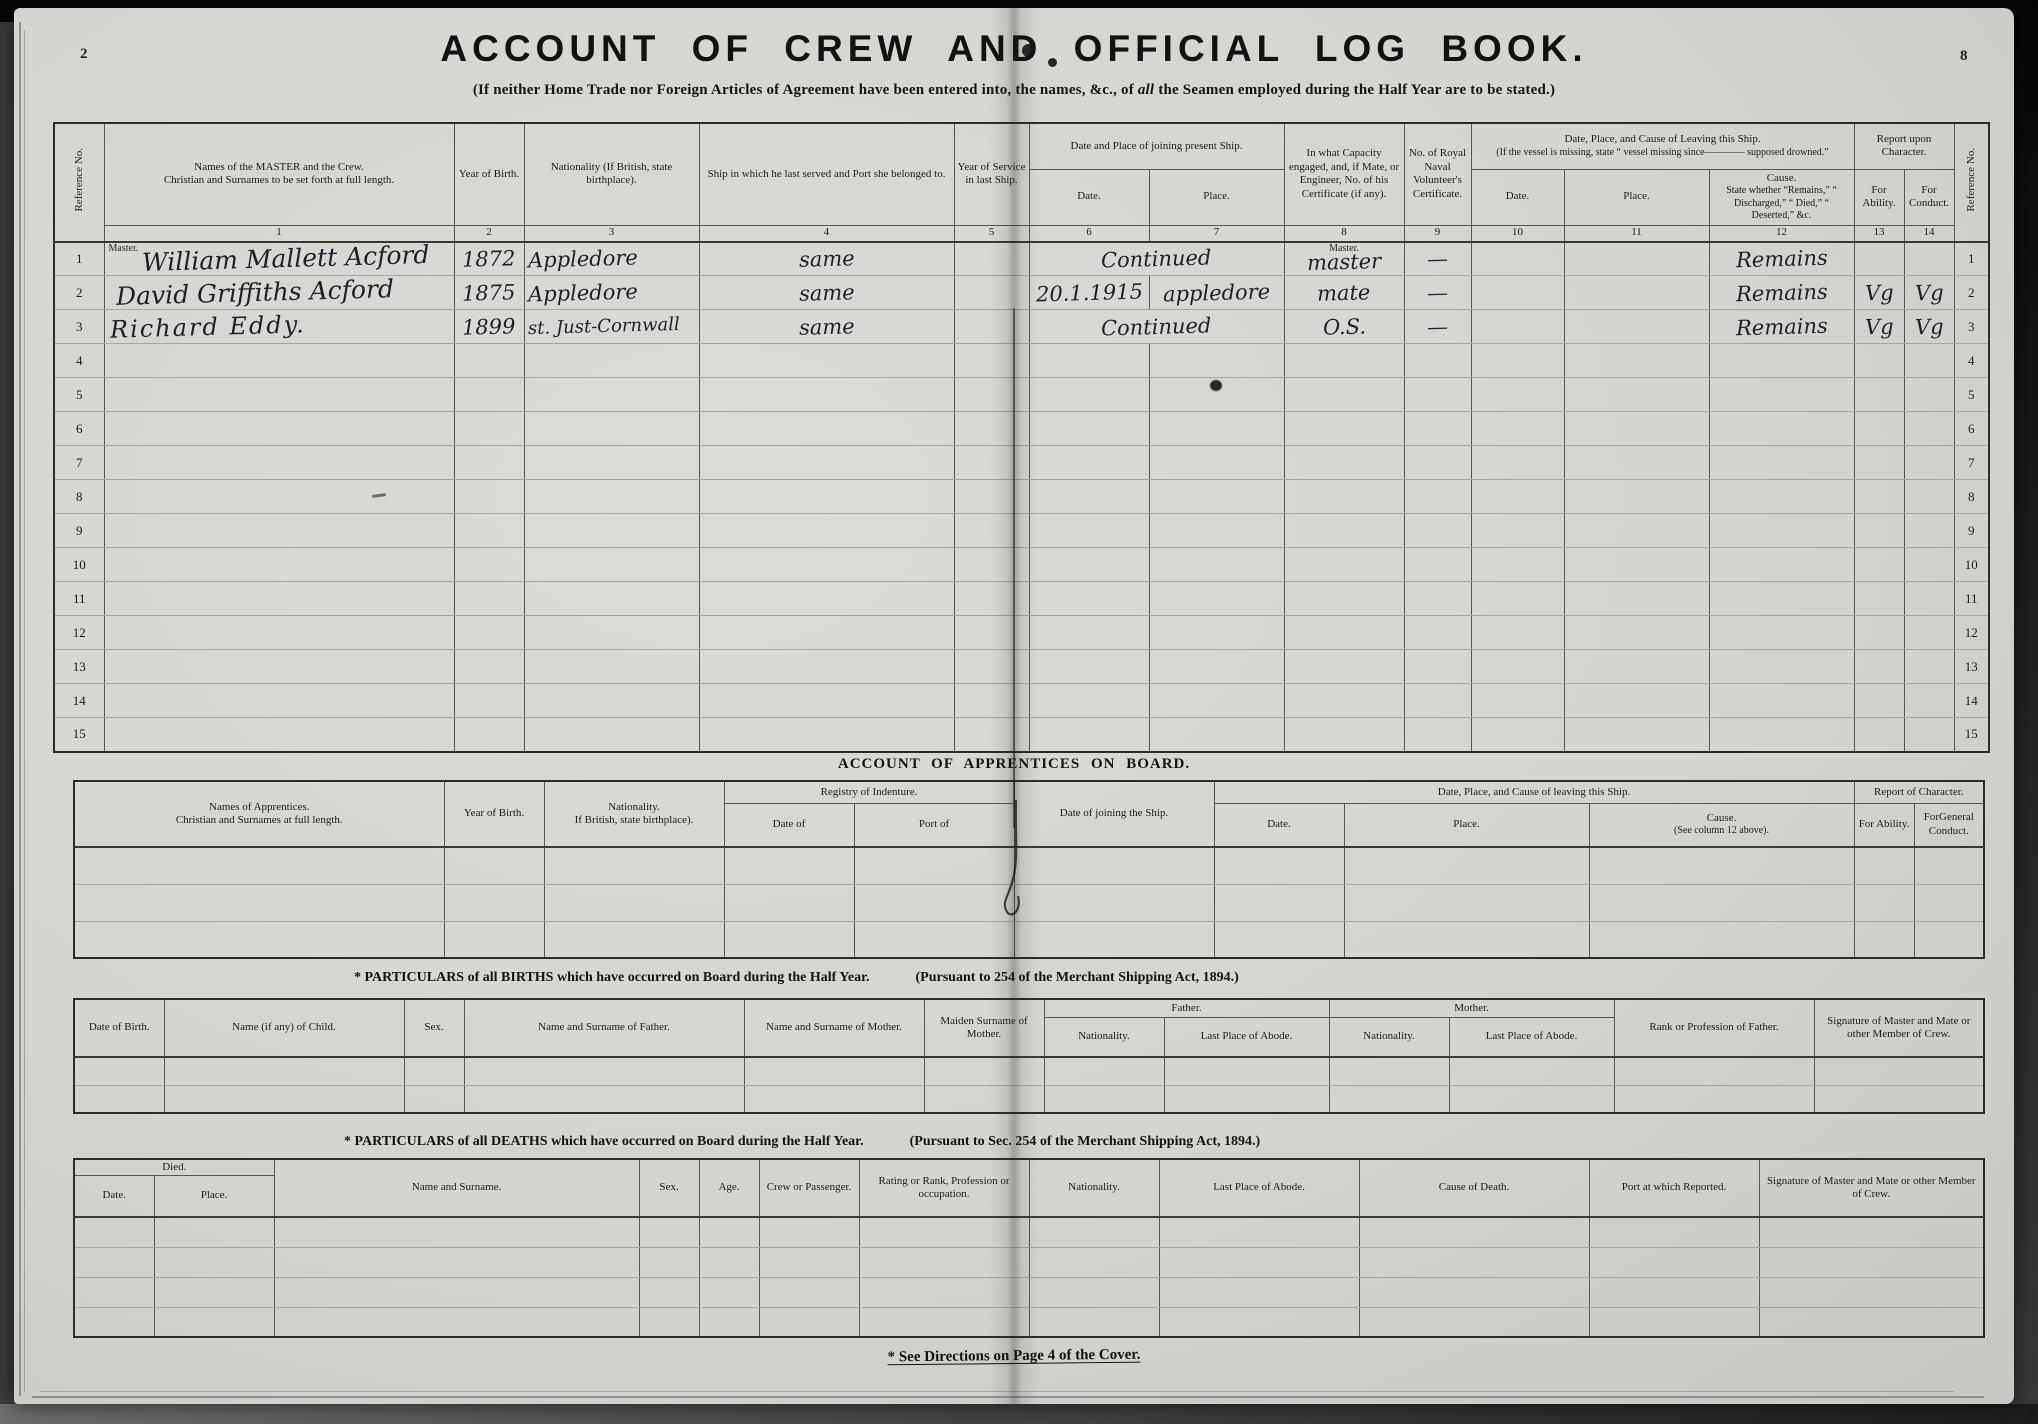 This screenshot has width=2038, height=1424. Describe the element at coordinates (1971, 360) in the screenshot. I see `row-number: 4` at that location.